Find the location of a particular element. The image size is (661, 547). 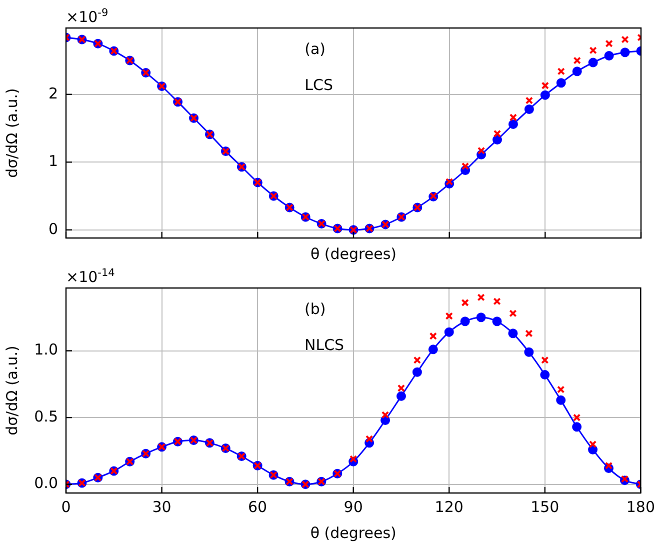

y-tick-label: 0 is located at coordinates (53, 229).